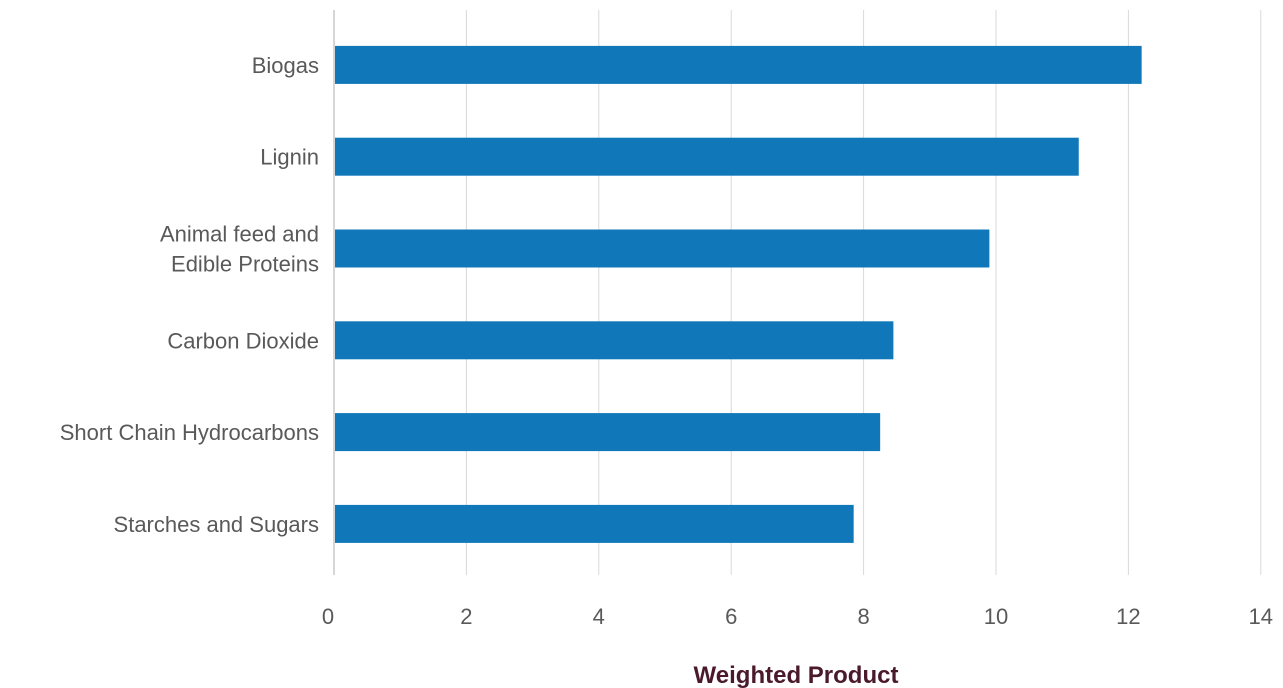  Describe the element at coordinates (662, 248) in the screenshot. I see `bar-animal-feed-and-edible-proteins` at that location.